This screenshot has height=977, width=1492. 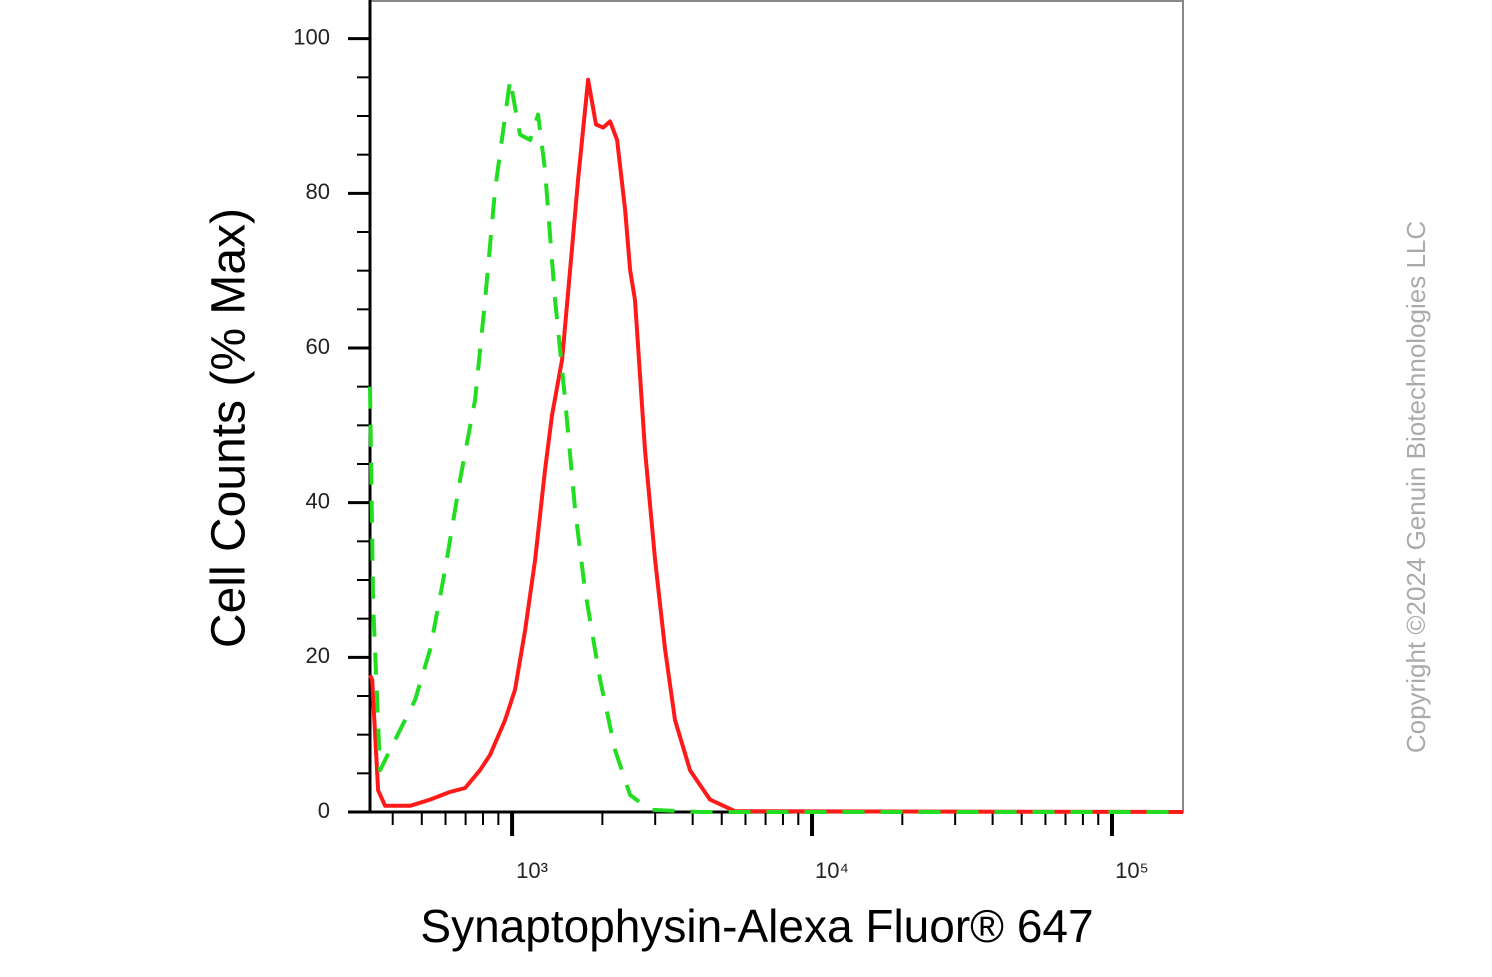 What do you see at coordinates (318, 655) in the screenshot?
I see `y-tick-label: 20` at bounding box center [318, 655].